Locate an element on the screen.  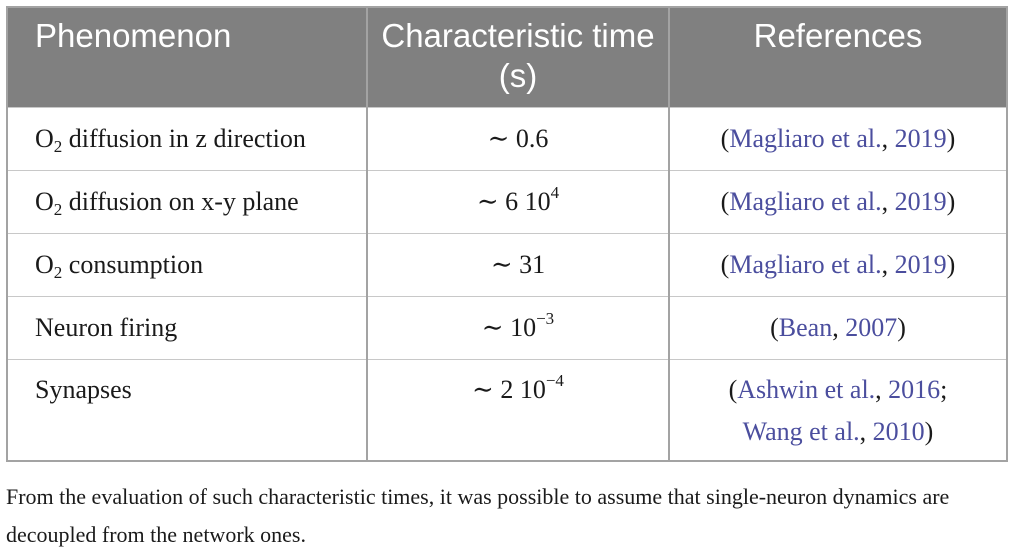
table-cell: O2 diffusion on x-y plane is located at coordinates (187, 201).